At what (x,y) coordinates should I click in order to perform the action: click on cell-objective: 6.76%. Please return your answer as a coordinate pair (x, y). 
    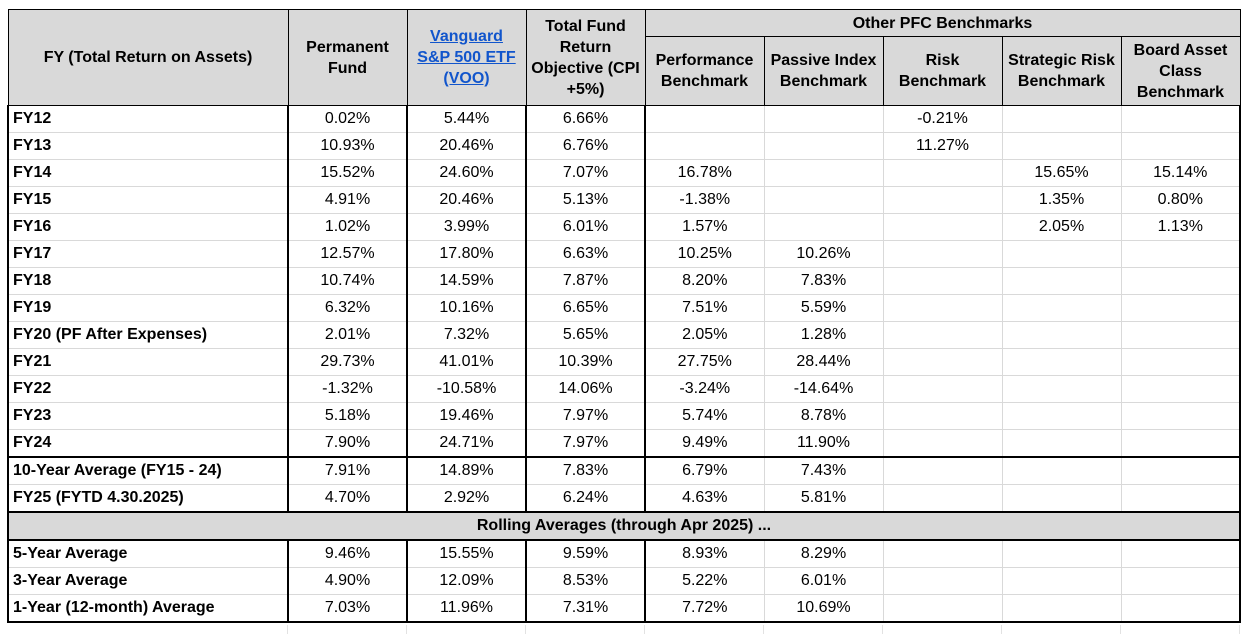
    Looking at the image, I should click on (585, 146).